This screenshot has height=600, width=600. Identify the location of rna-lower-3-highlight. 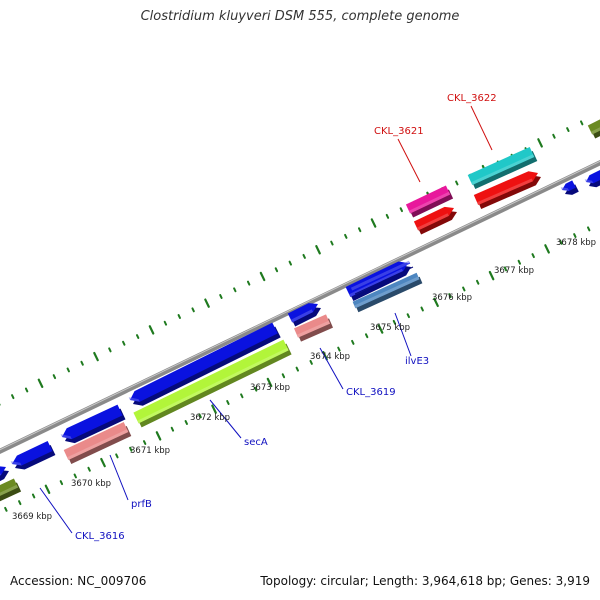
(313, 329).